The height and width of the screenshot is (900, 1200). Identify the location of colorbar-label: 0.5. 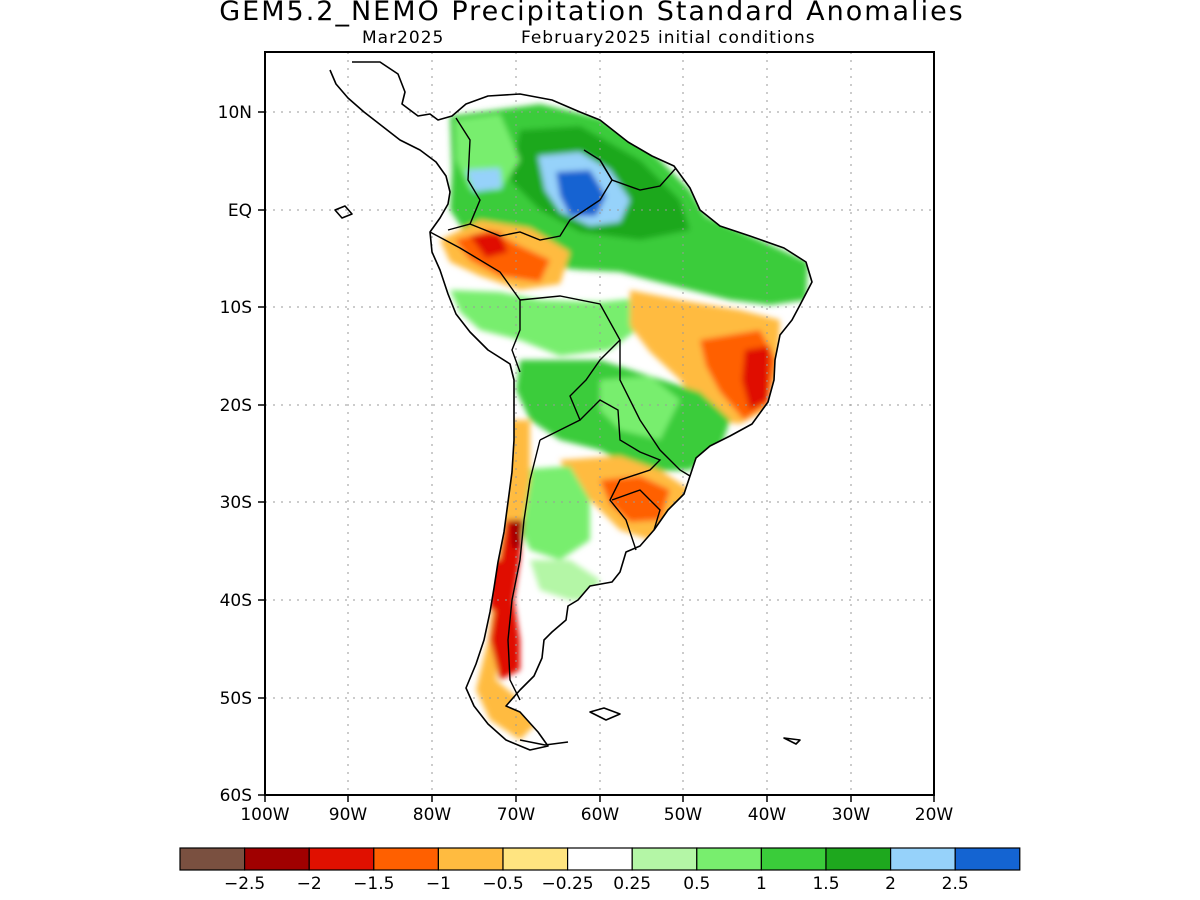
(696, 884).